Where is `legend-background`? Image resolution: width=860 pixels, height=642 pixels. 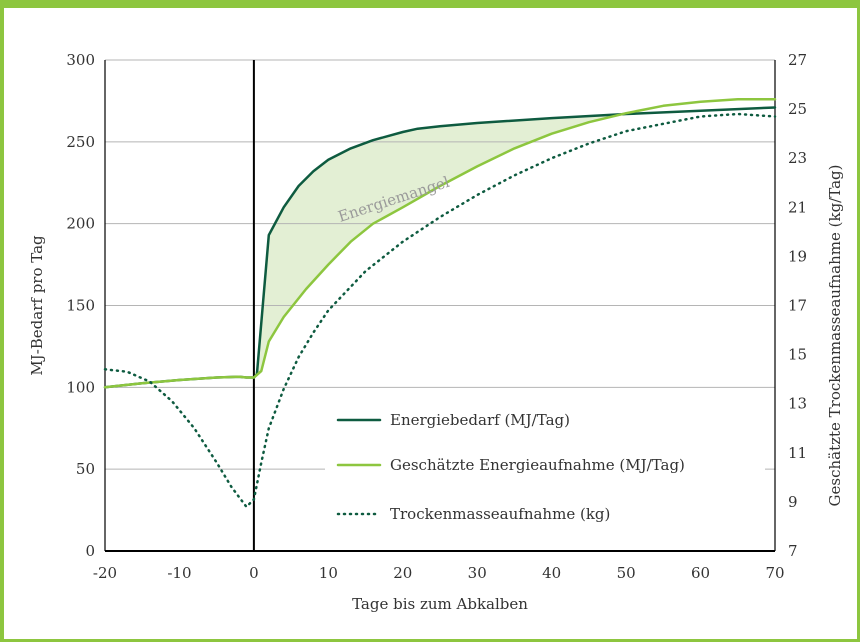 legend-background is located at coordinates (545, 470).